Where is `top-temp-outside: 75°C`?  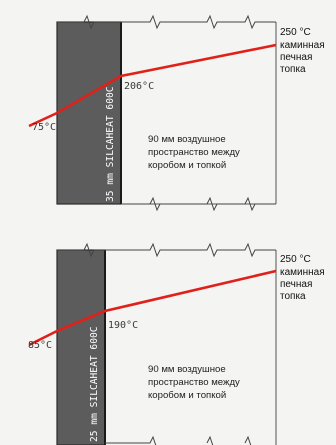 top-temp-outside: 75°C is located at coordinates (44, 127).